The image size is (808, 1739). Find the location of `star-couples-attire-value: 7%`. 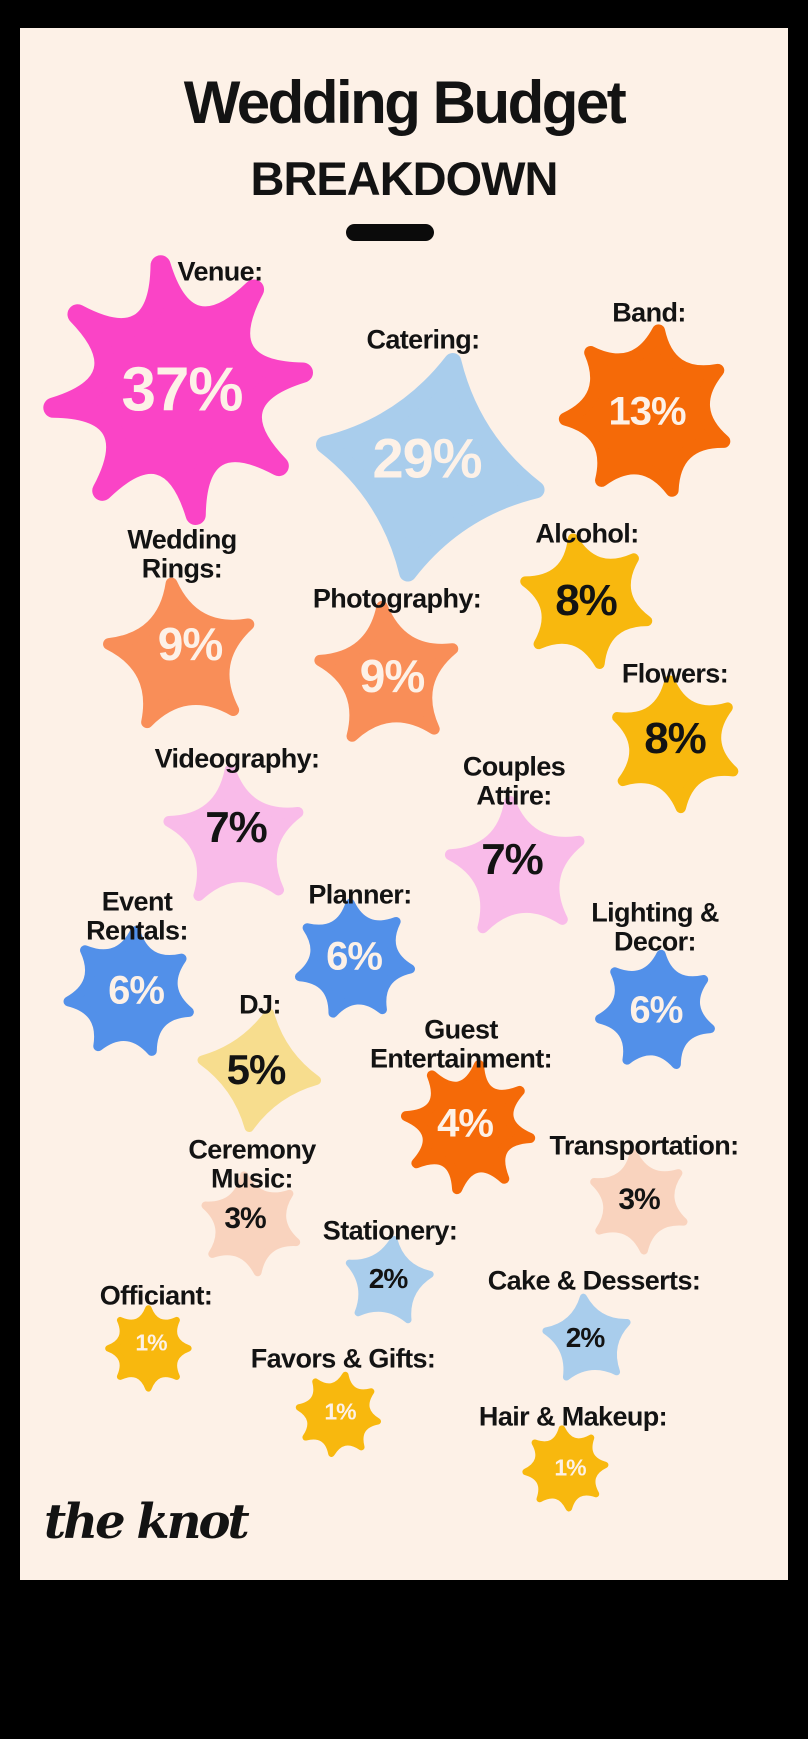

star-couples-attire-value: 7% is located at coordinates (512, 859).